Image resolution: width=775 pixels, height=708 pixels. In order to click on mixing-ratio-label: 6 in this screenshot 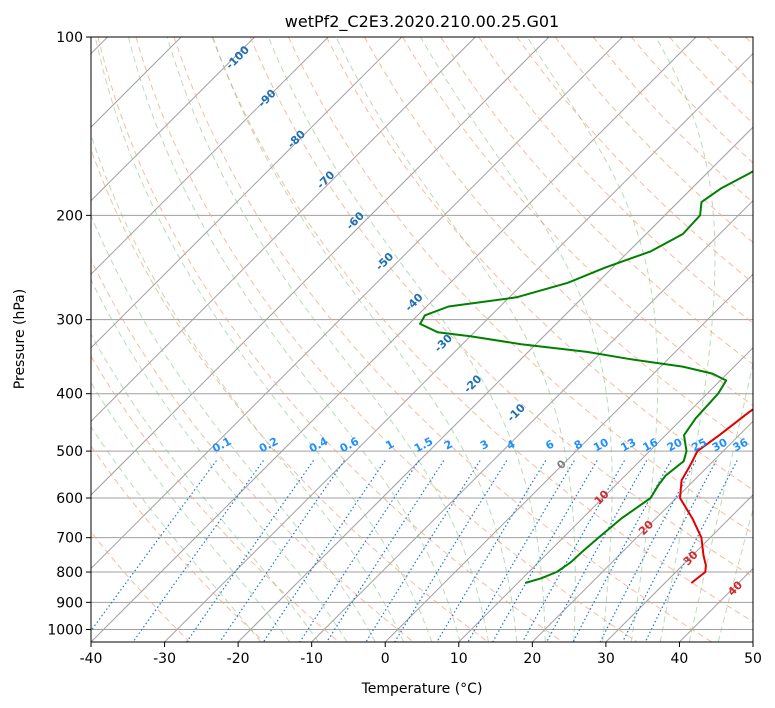, I will do `click(549, 444)`.